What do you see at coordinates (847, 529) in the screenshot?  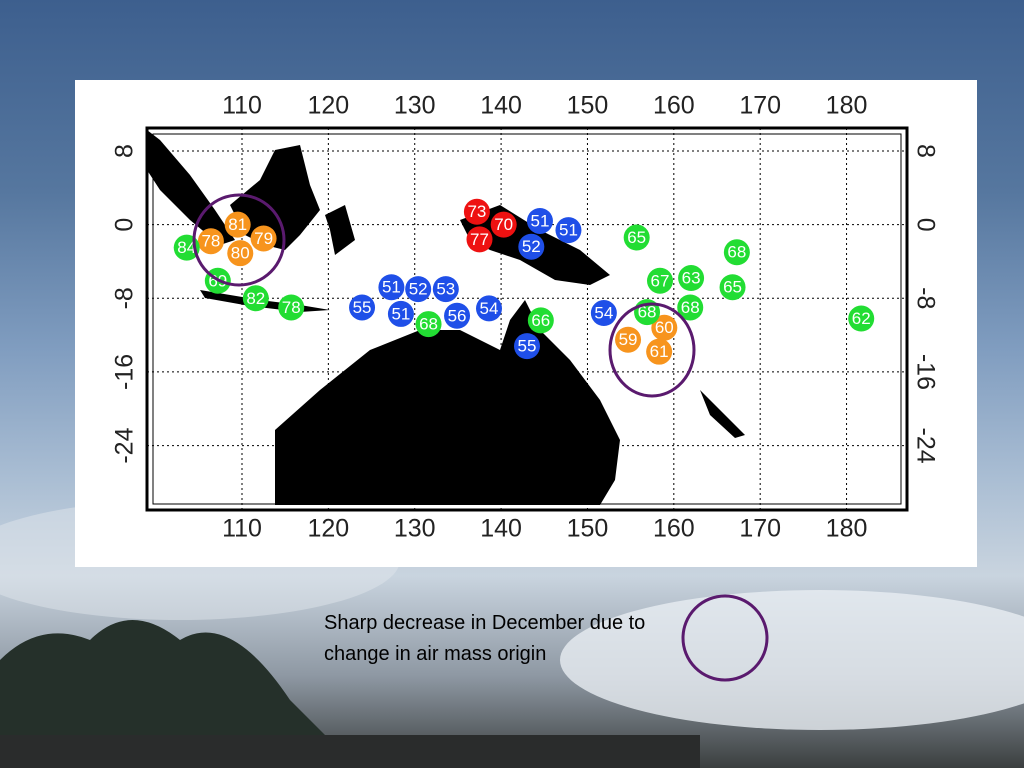 I see `x-tick-label: 180` at bounding box center [847, 529].